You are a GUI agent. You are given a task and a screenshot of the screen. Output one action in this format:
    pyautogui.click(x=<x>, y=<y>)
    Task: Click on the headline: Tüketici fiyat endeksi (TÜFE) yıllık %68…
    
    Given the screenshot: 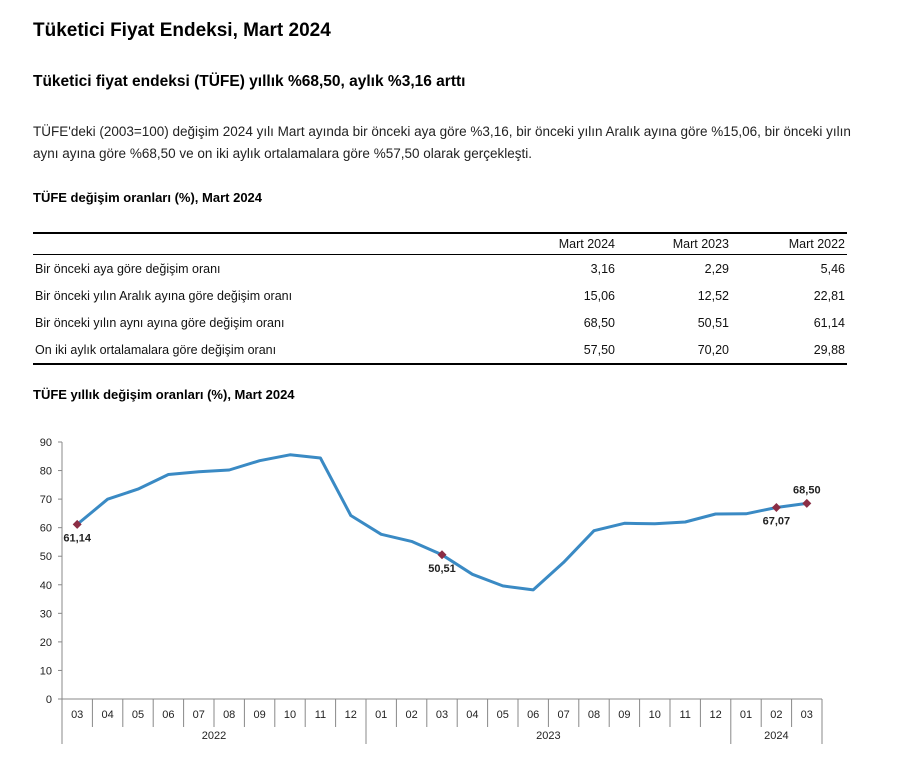 What is the action you would take?
    pyautogui.click(x=249, y=81)
    